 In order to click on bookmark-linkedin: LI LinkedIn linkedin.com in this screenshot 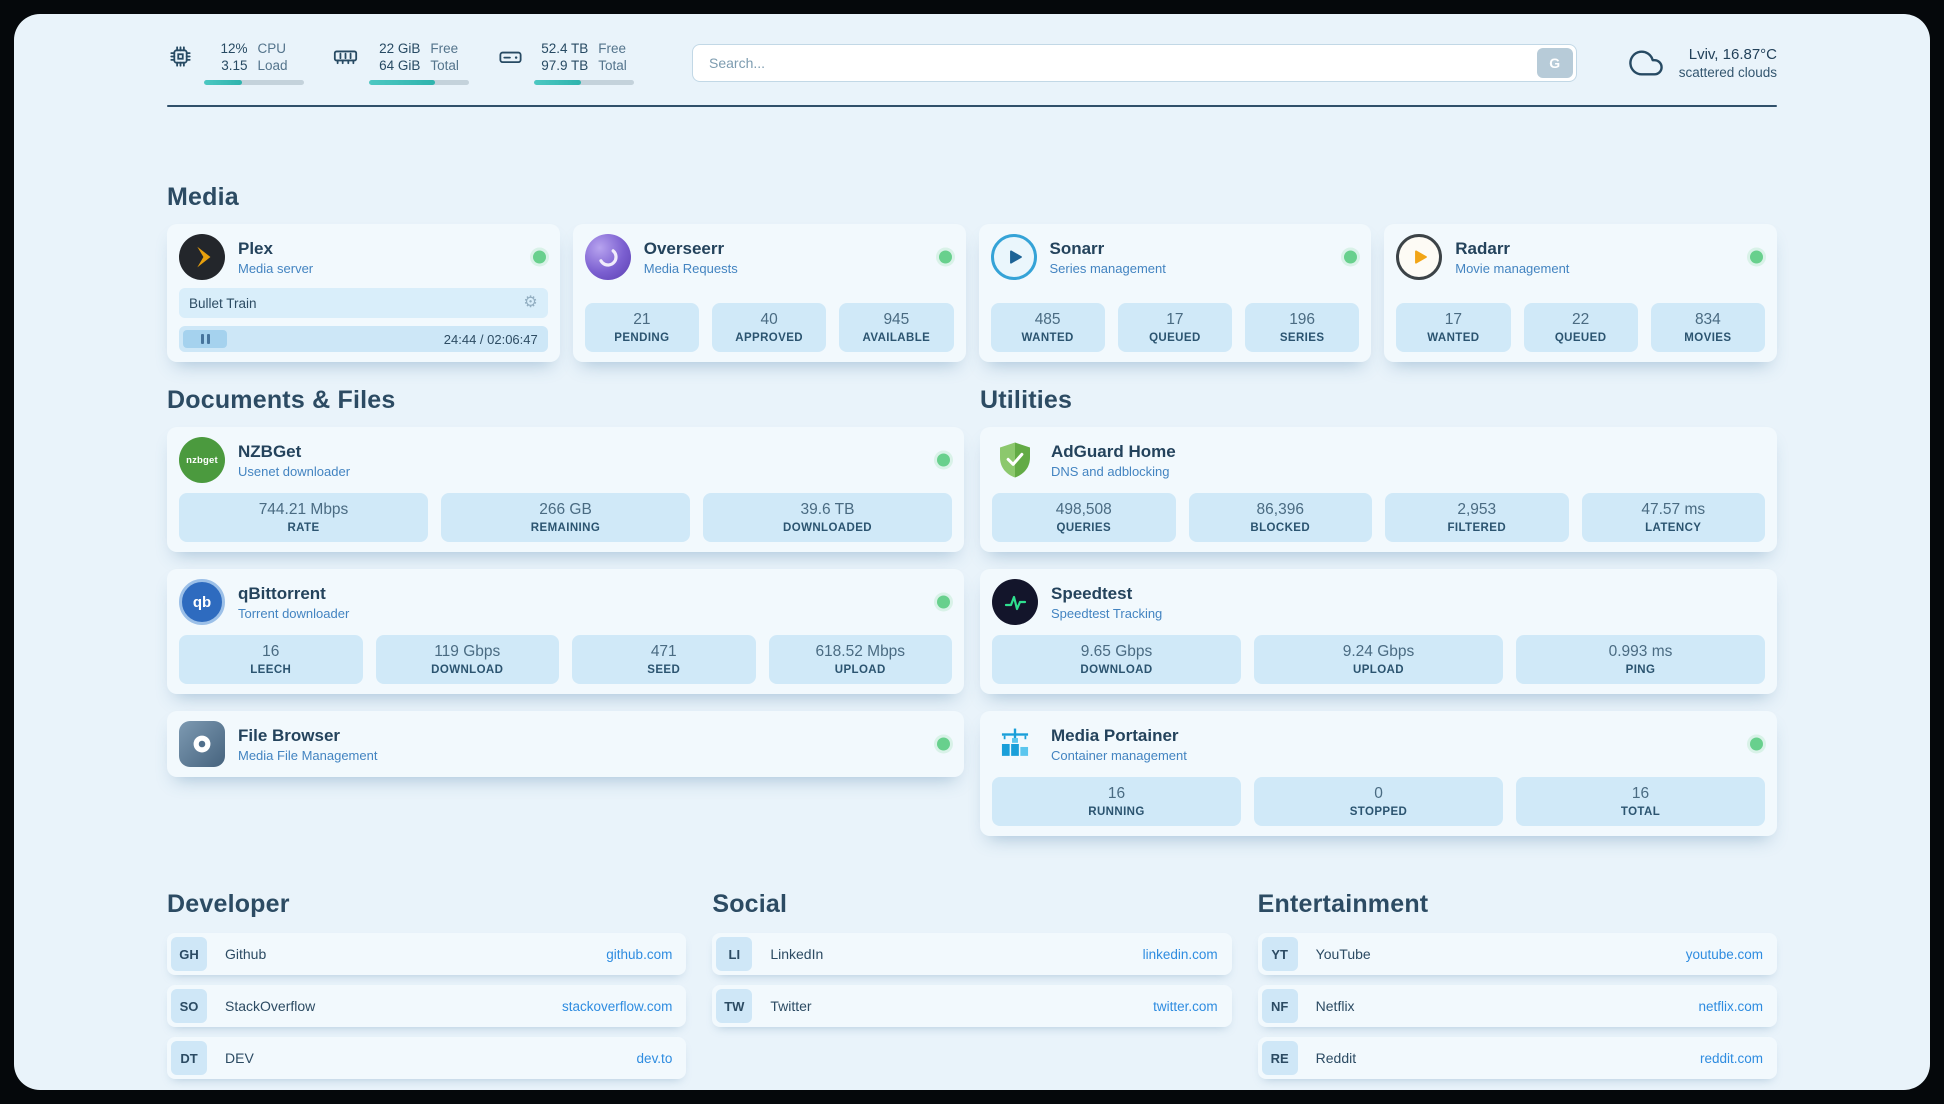, I will do `click(972, 954)`.